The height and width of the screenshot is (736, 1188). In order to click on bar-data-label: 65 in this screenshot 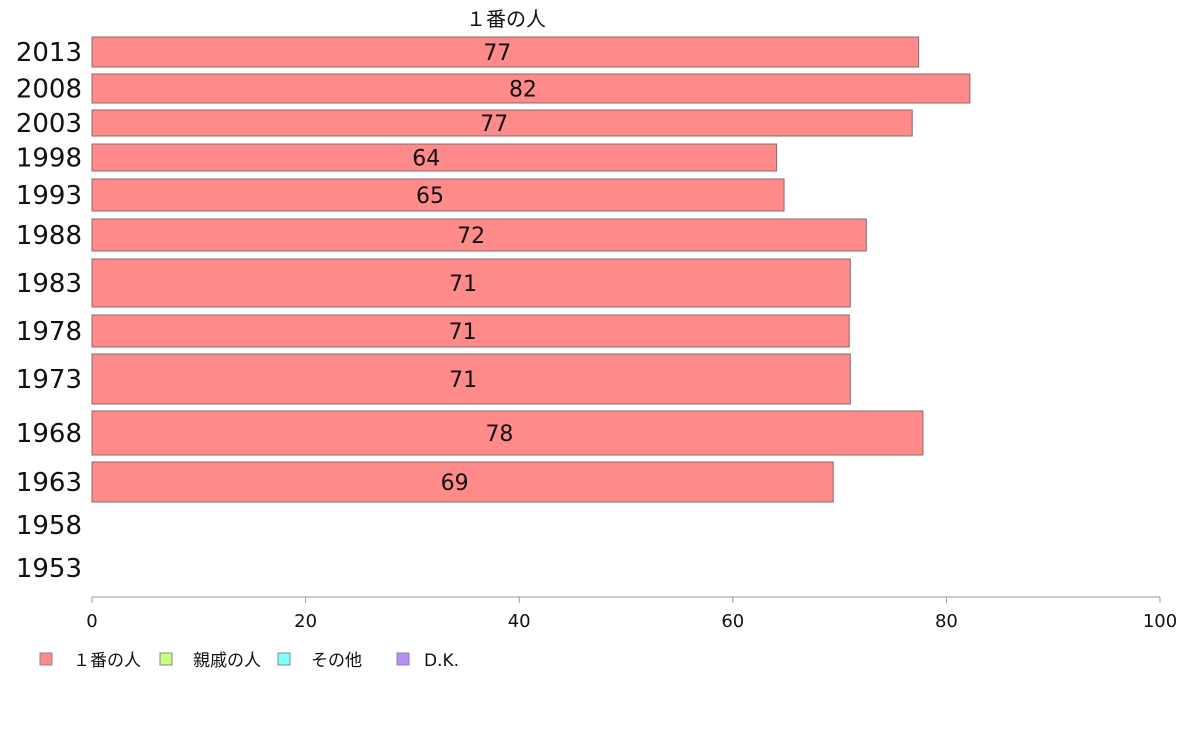, I will do `click(430, 196)`.